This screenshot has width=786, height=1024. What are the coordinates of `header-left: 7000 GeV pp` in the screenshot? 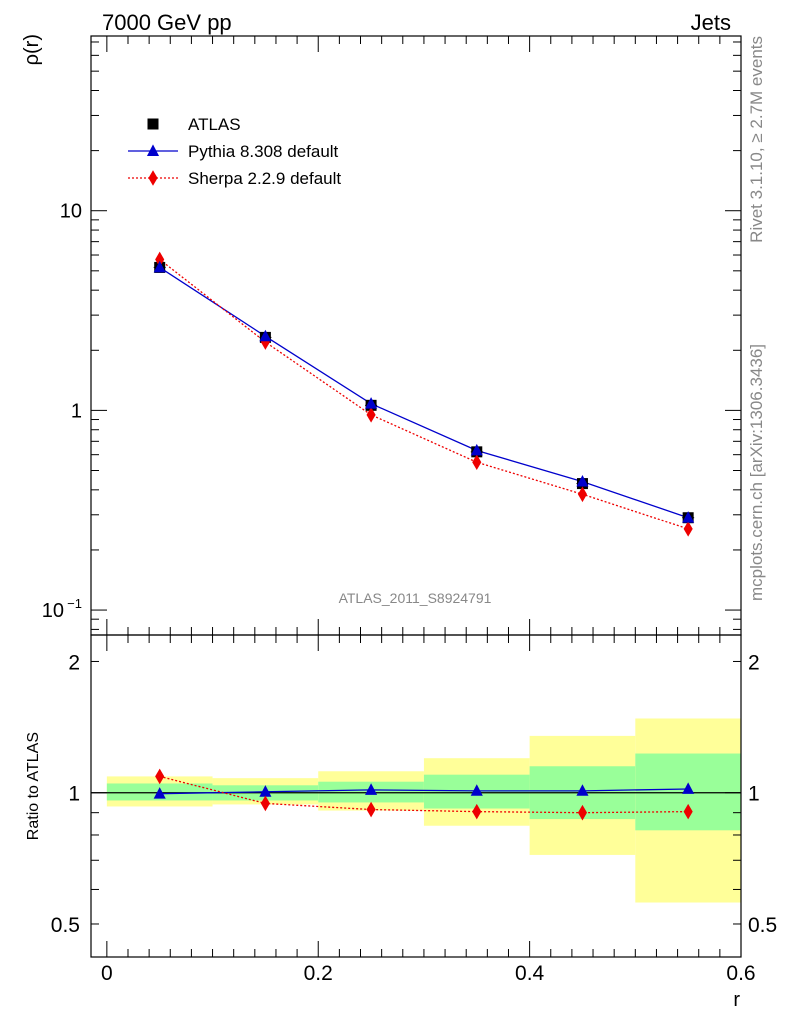 It's located at (167, 22).